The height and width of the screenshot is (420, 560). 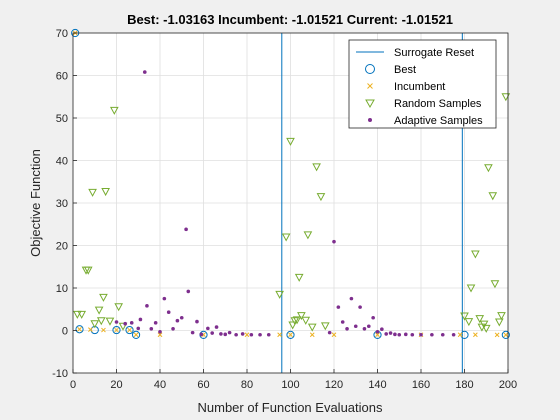 I want to click on legend-label-random-samples: Random Samples, so click(x=438, y=104).